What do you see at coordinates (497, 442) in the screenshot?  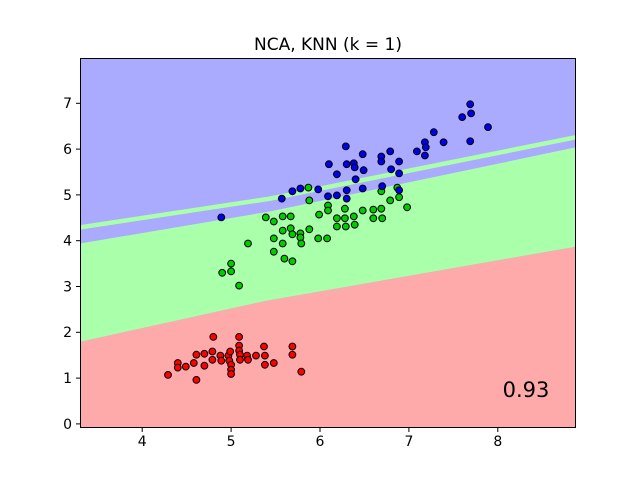 I see `x-tick-label: 8` at bounding box center [497, 442].